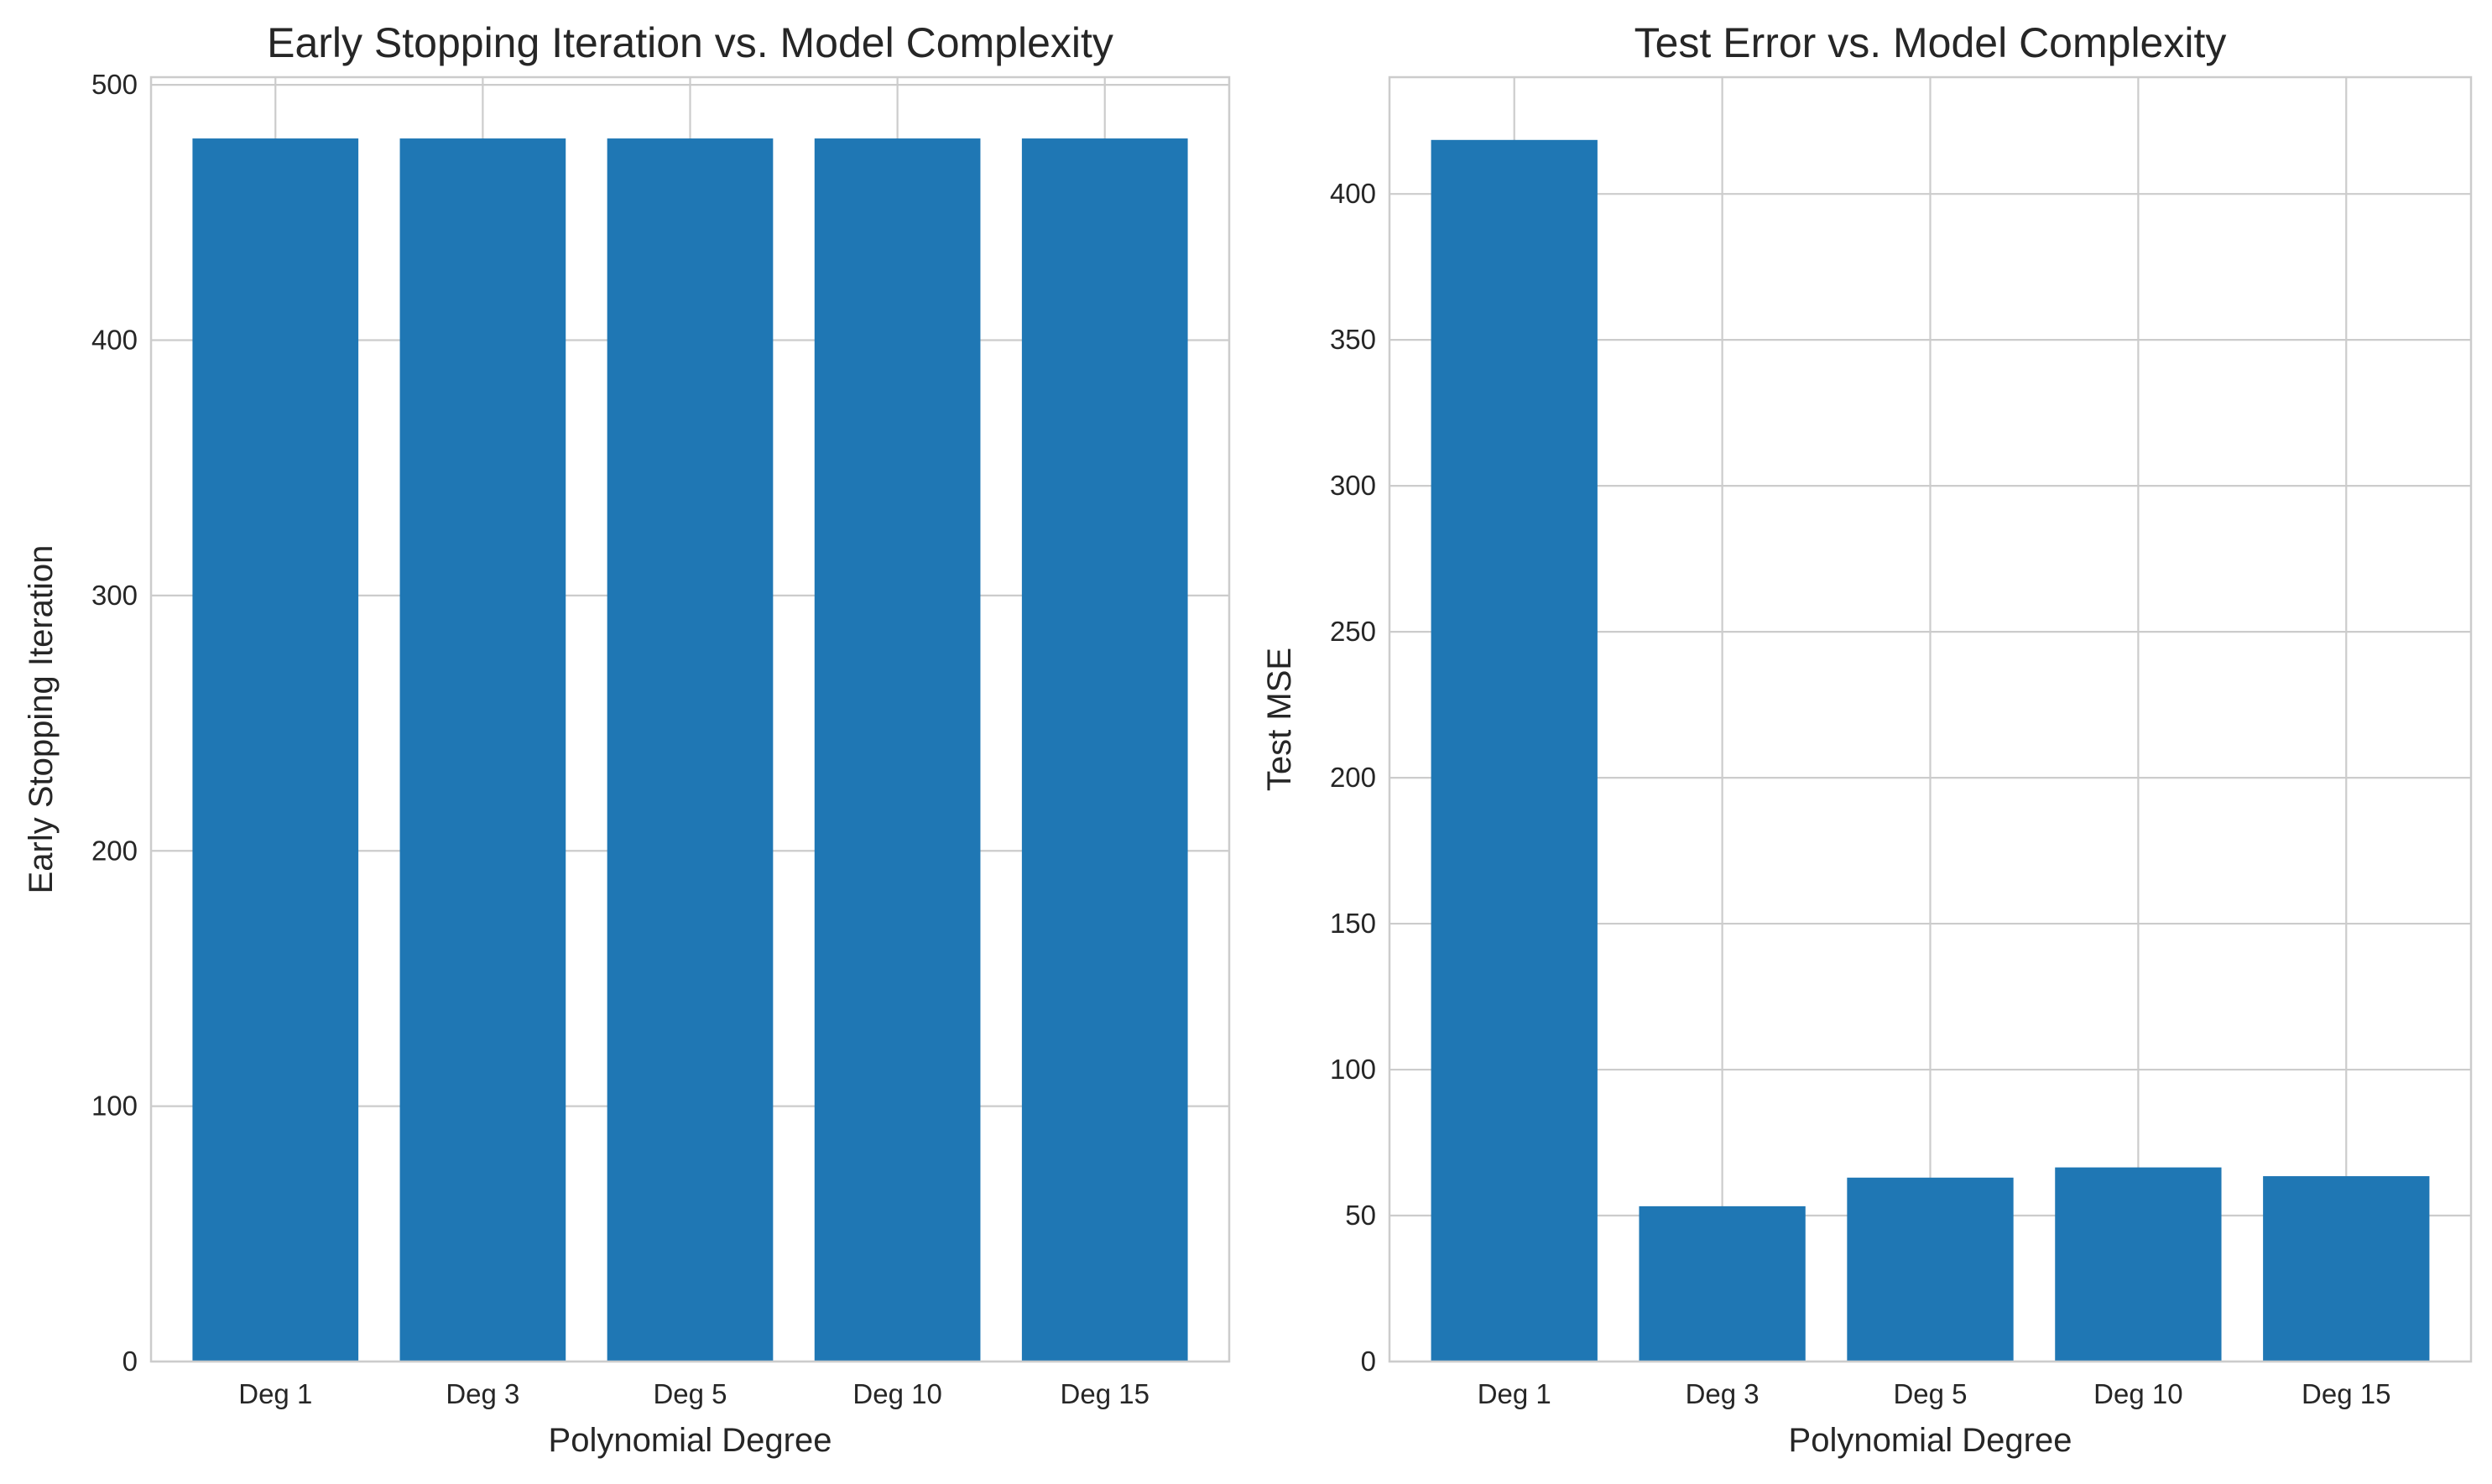  Describe the element at coordinates (1360, 1215) in the screenshot. I see `y-tick-label: 50` at that location.